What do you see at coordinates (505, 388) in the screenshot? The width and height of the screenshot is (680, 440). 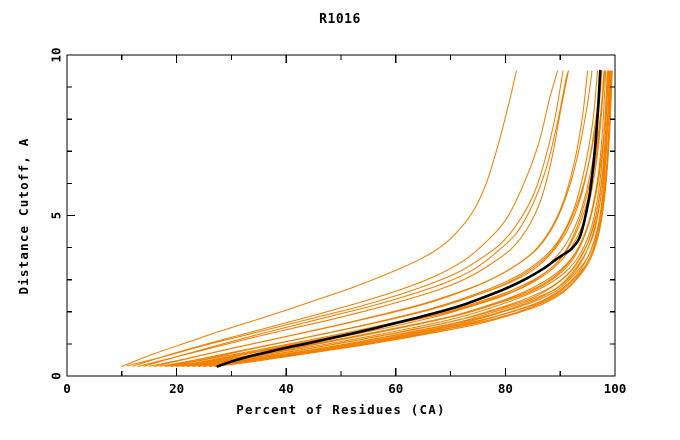 I see `x-tick-label: 80` at bounding box center [505, 388].